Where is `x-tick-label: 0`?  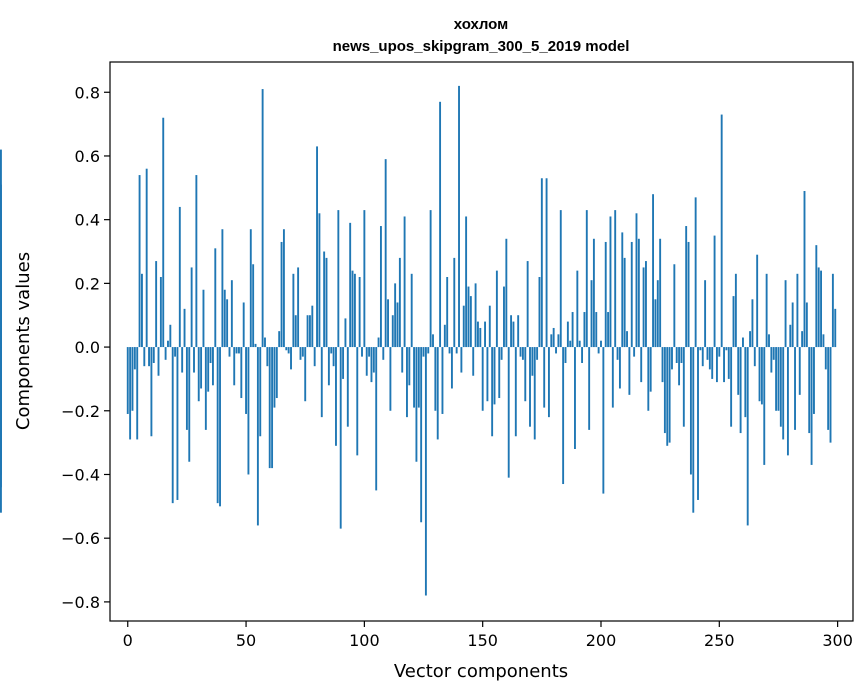
x-tick-label: 0 is located at coordinates (128, 640).